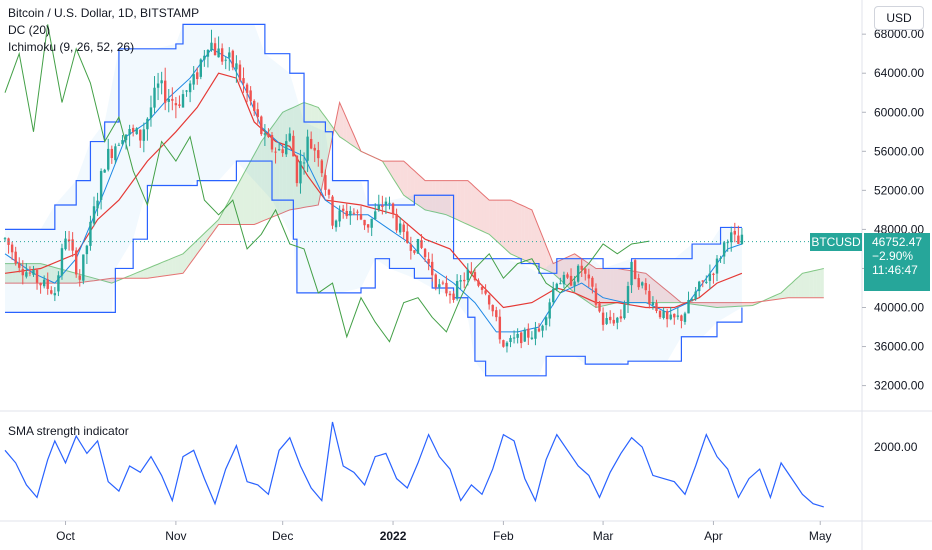 The image size is (932, 550). What do you see at coordinates (68, 431) in the screenshot?
I see `sma-strength-label: SMA strength indicator` at bounding box center [68, 431].